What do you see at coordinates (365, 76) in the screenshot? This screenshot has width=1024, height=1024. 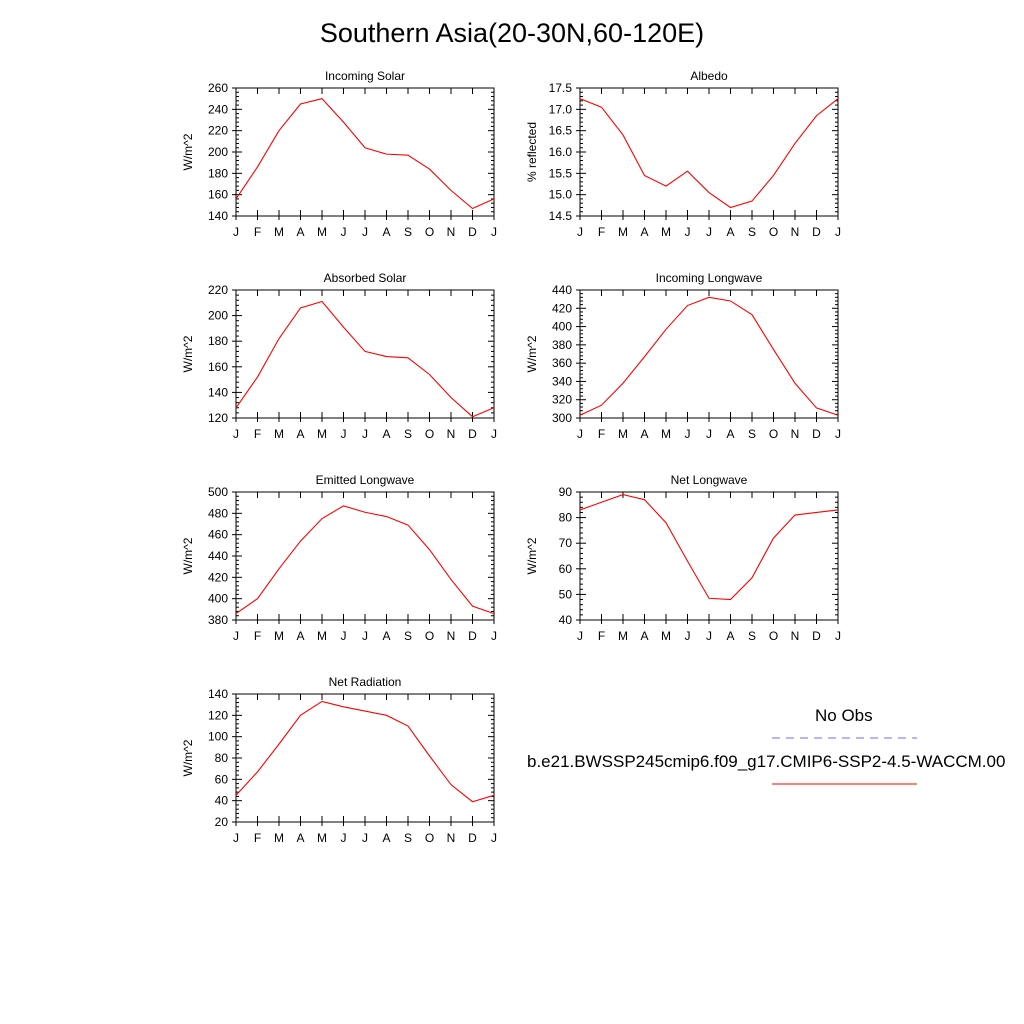 I see `chart-title: Incoming Solar` at bounding box center [365, 76].